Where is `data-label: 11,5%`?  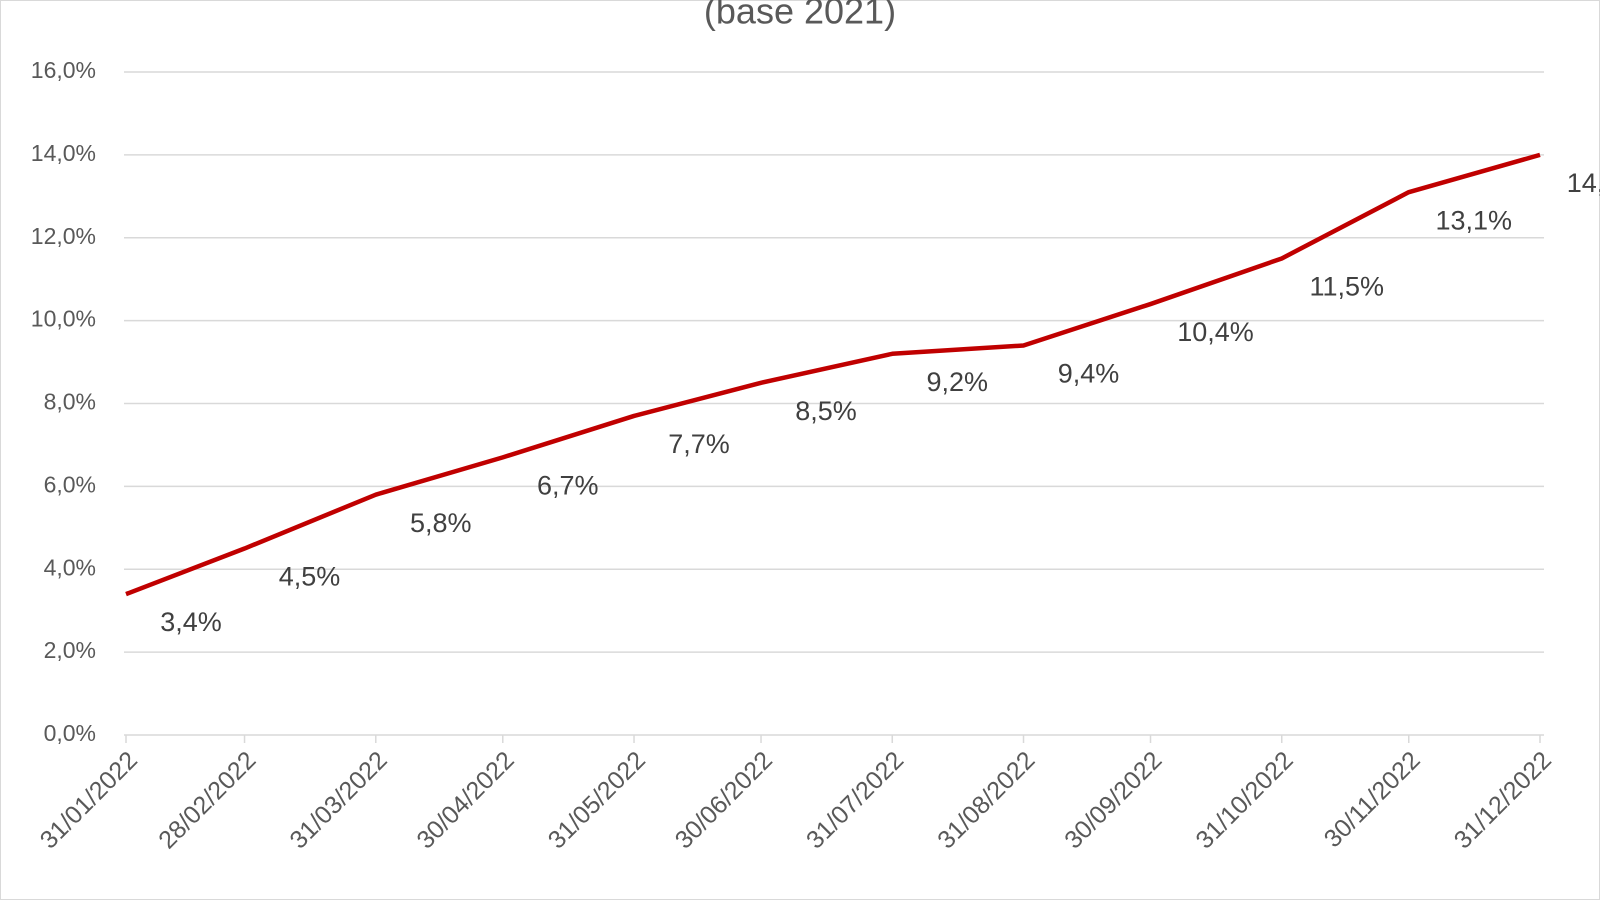 data-label: 11,5% is located at coordinates (1346, 287).